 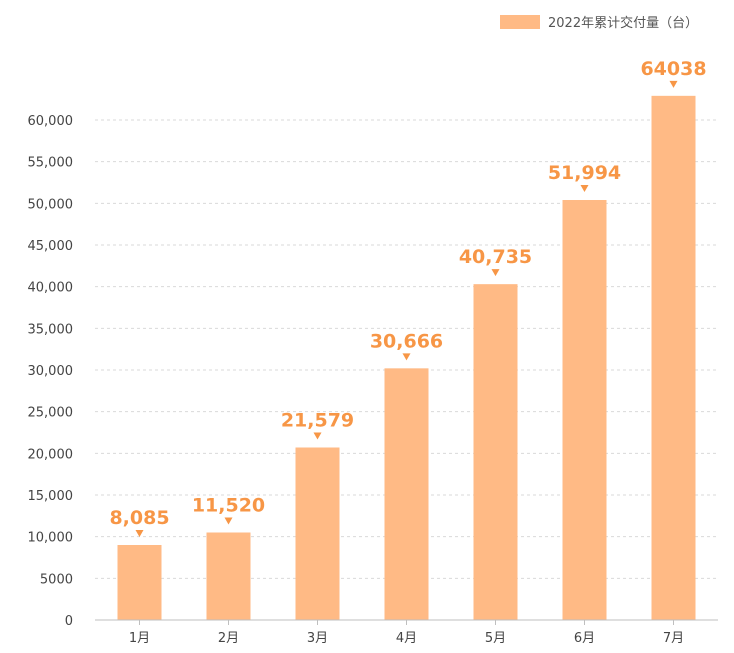 I want to click on y-tick-label: 60,000, so click(x=51, y=121).